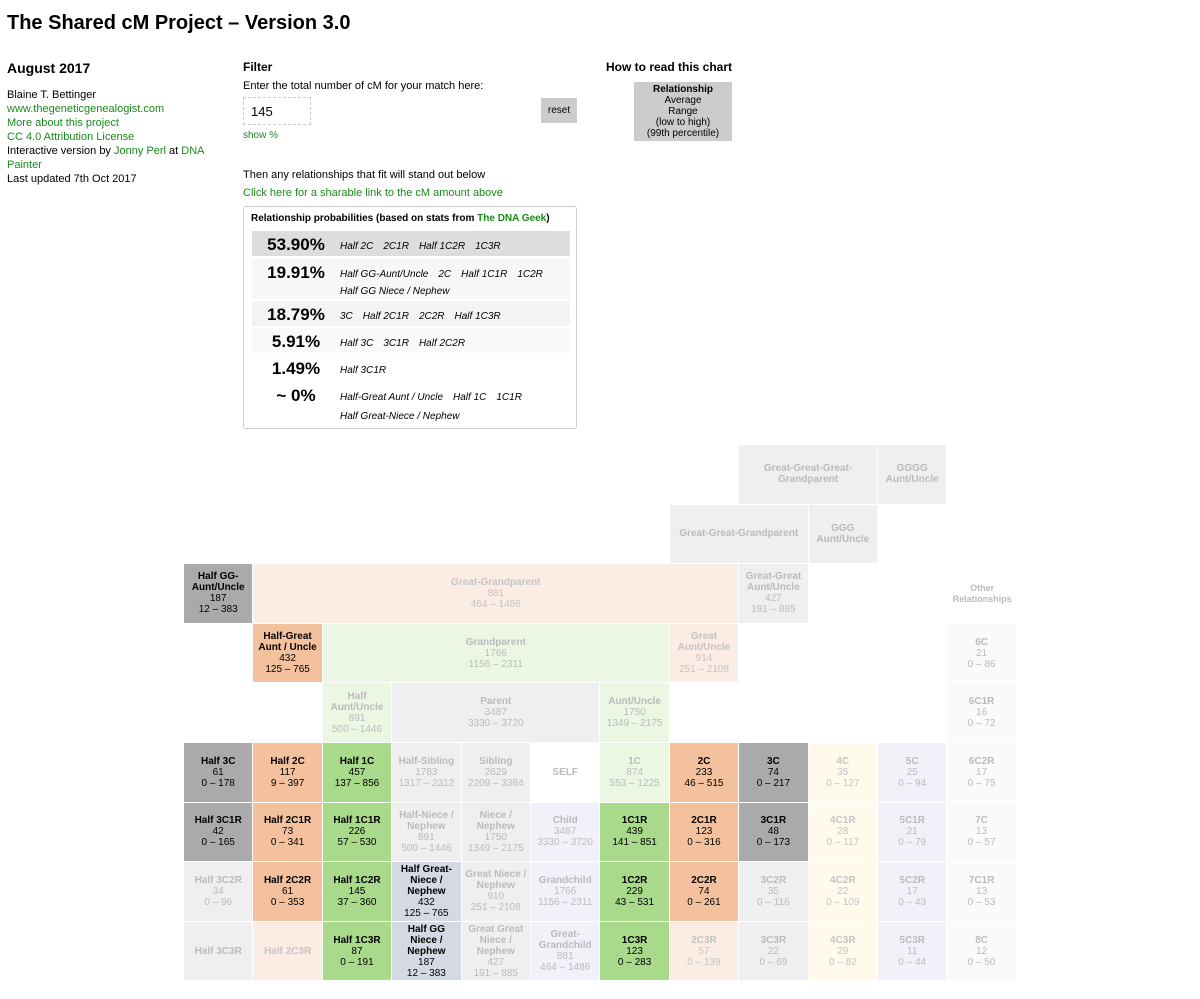 Image resolution: width=1200 pixels, height=999 pixels. Describe the element at coordinates (565, 951) in the screenshot. I see `relationship-cell: Great-Grandchild 881 464 – 1486` at that location.